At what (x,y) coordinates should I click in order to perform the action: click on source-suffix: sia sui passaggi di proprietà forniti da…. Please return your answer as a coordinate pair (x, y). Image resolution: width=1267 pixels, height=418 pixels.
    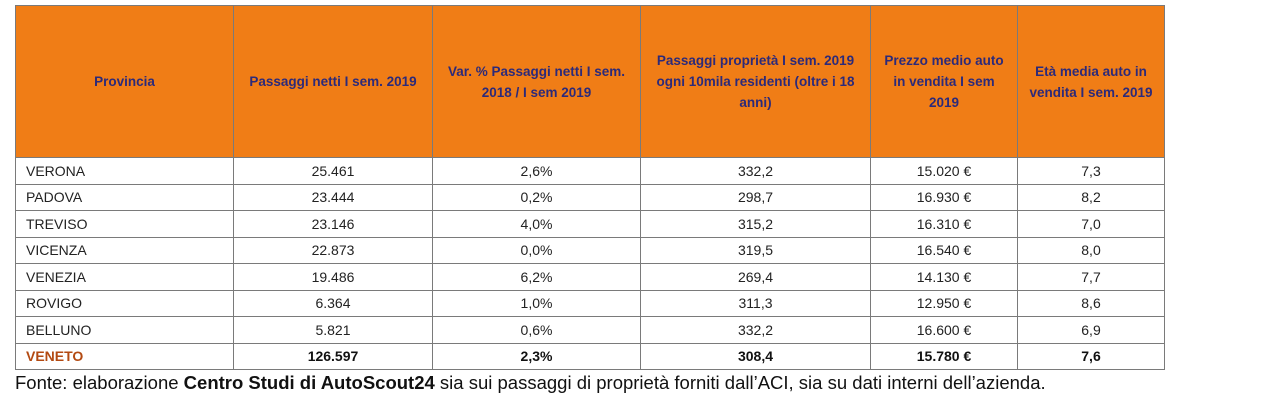
    Looking at the image, I should click on (740, 382).